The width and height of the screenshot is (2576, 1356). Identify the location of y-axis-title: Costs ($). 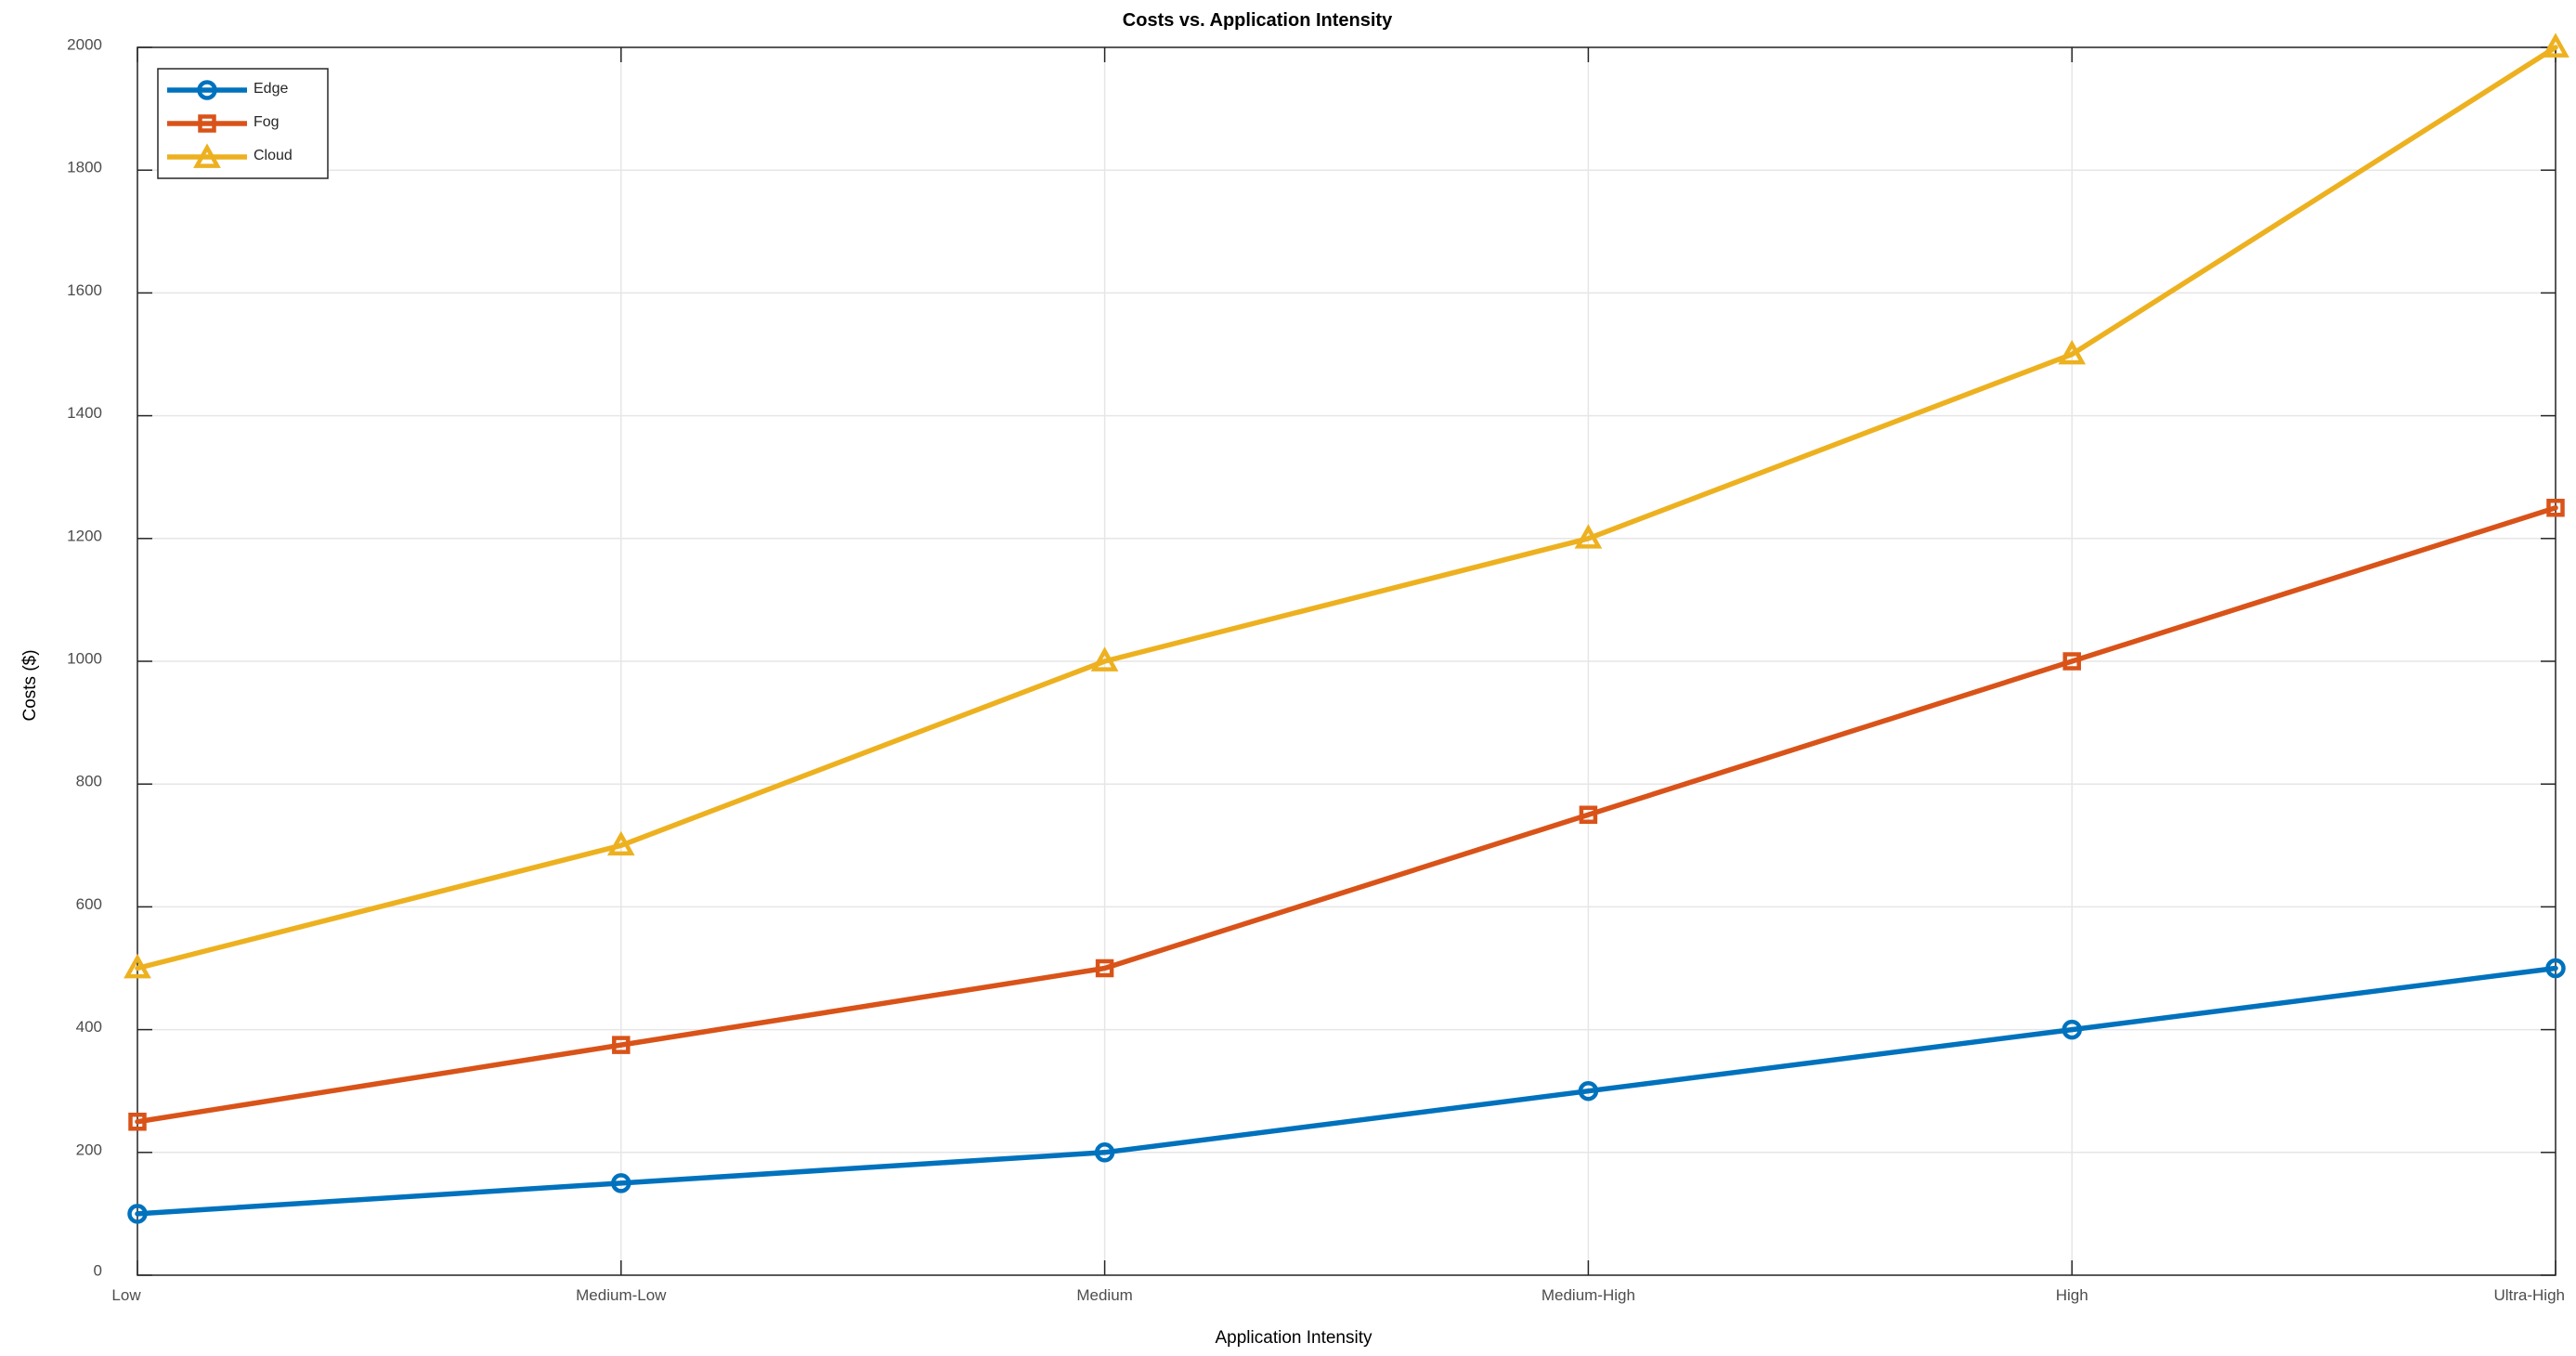
(30, 685).